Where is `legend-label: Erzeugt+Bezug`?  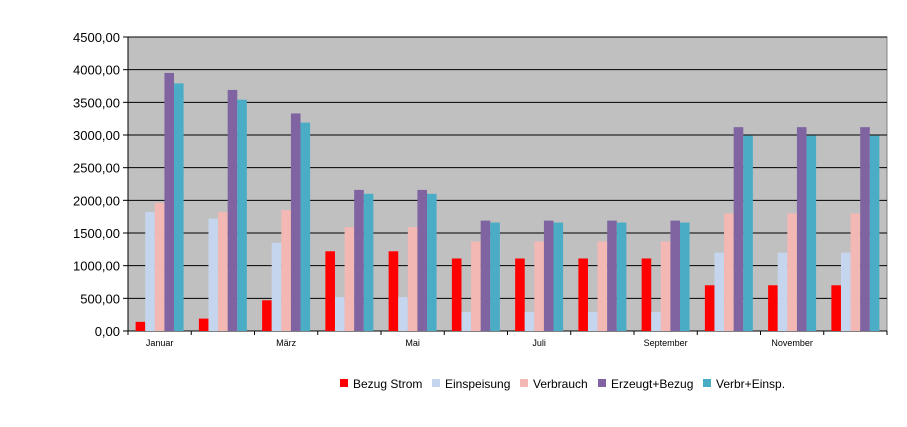 legend-label: Erzeugt+Bezug is located at coordinates (652, 384).